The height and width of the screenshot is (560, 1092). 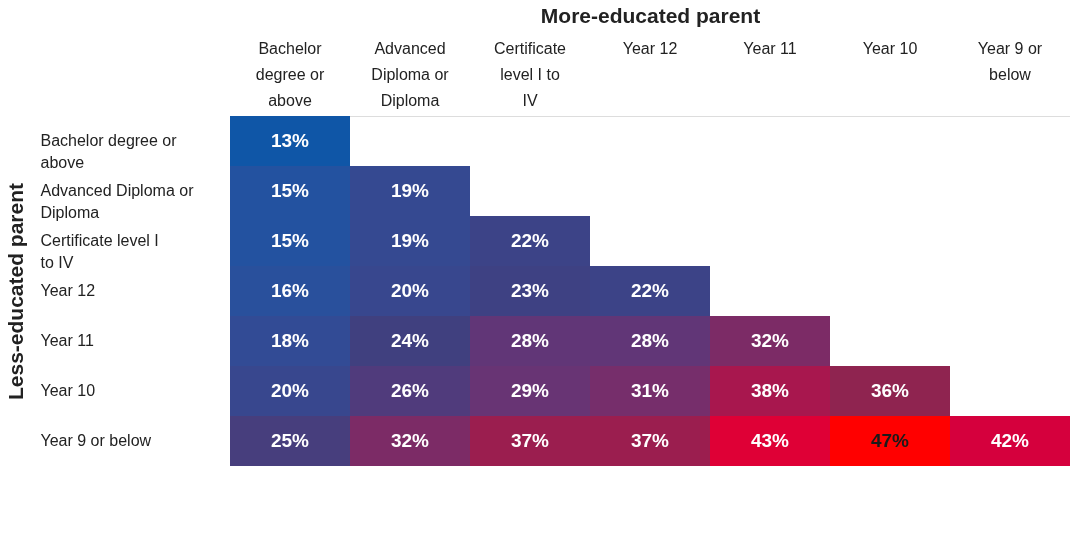 What do you see at coordinates (290, 290) in the screenshot?
I see `data-label: 16%` at bounding box center [290, 290].